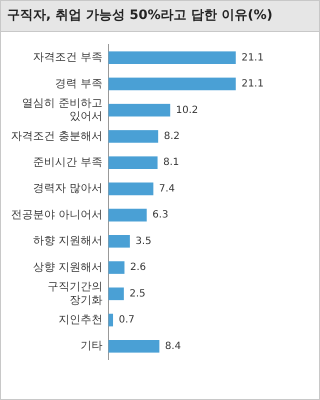 This screenshot has height=400, width=320. I want to click on y-tick-label: 상향 지원해서, so click(67, 267).